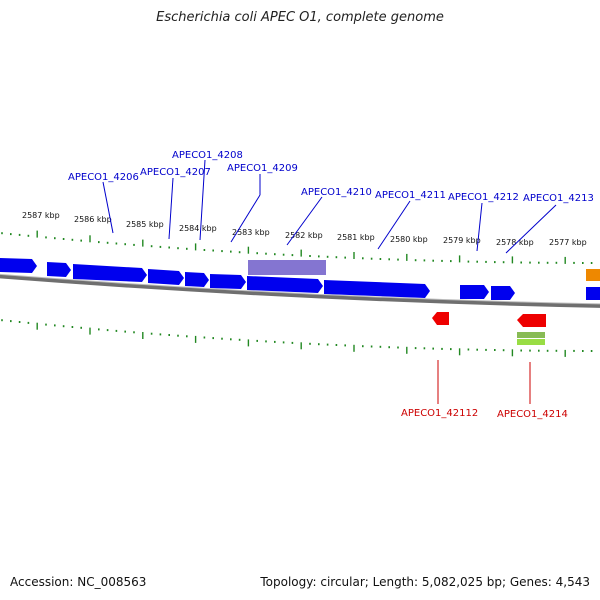 This screenshot has height=600, width=600. Describe the element at coordinates (483, 197) in the screenshot. I see `gene-label-apeco1-4212: APECO1_4212` at that location.